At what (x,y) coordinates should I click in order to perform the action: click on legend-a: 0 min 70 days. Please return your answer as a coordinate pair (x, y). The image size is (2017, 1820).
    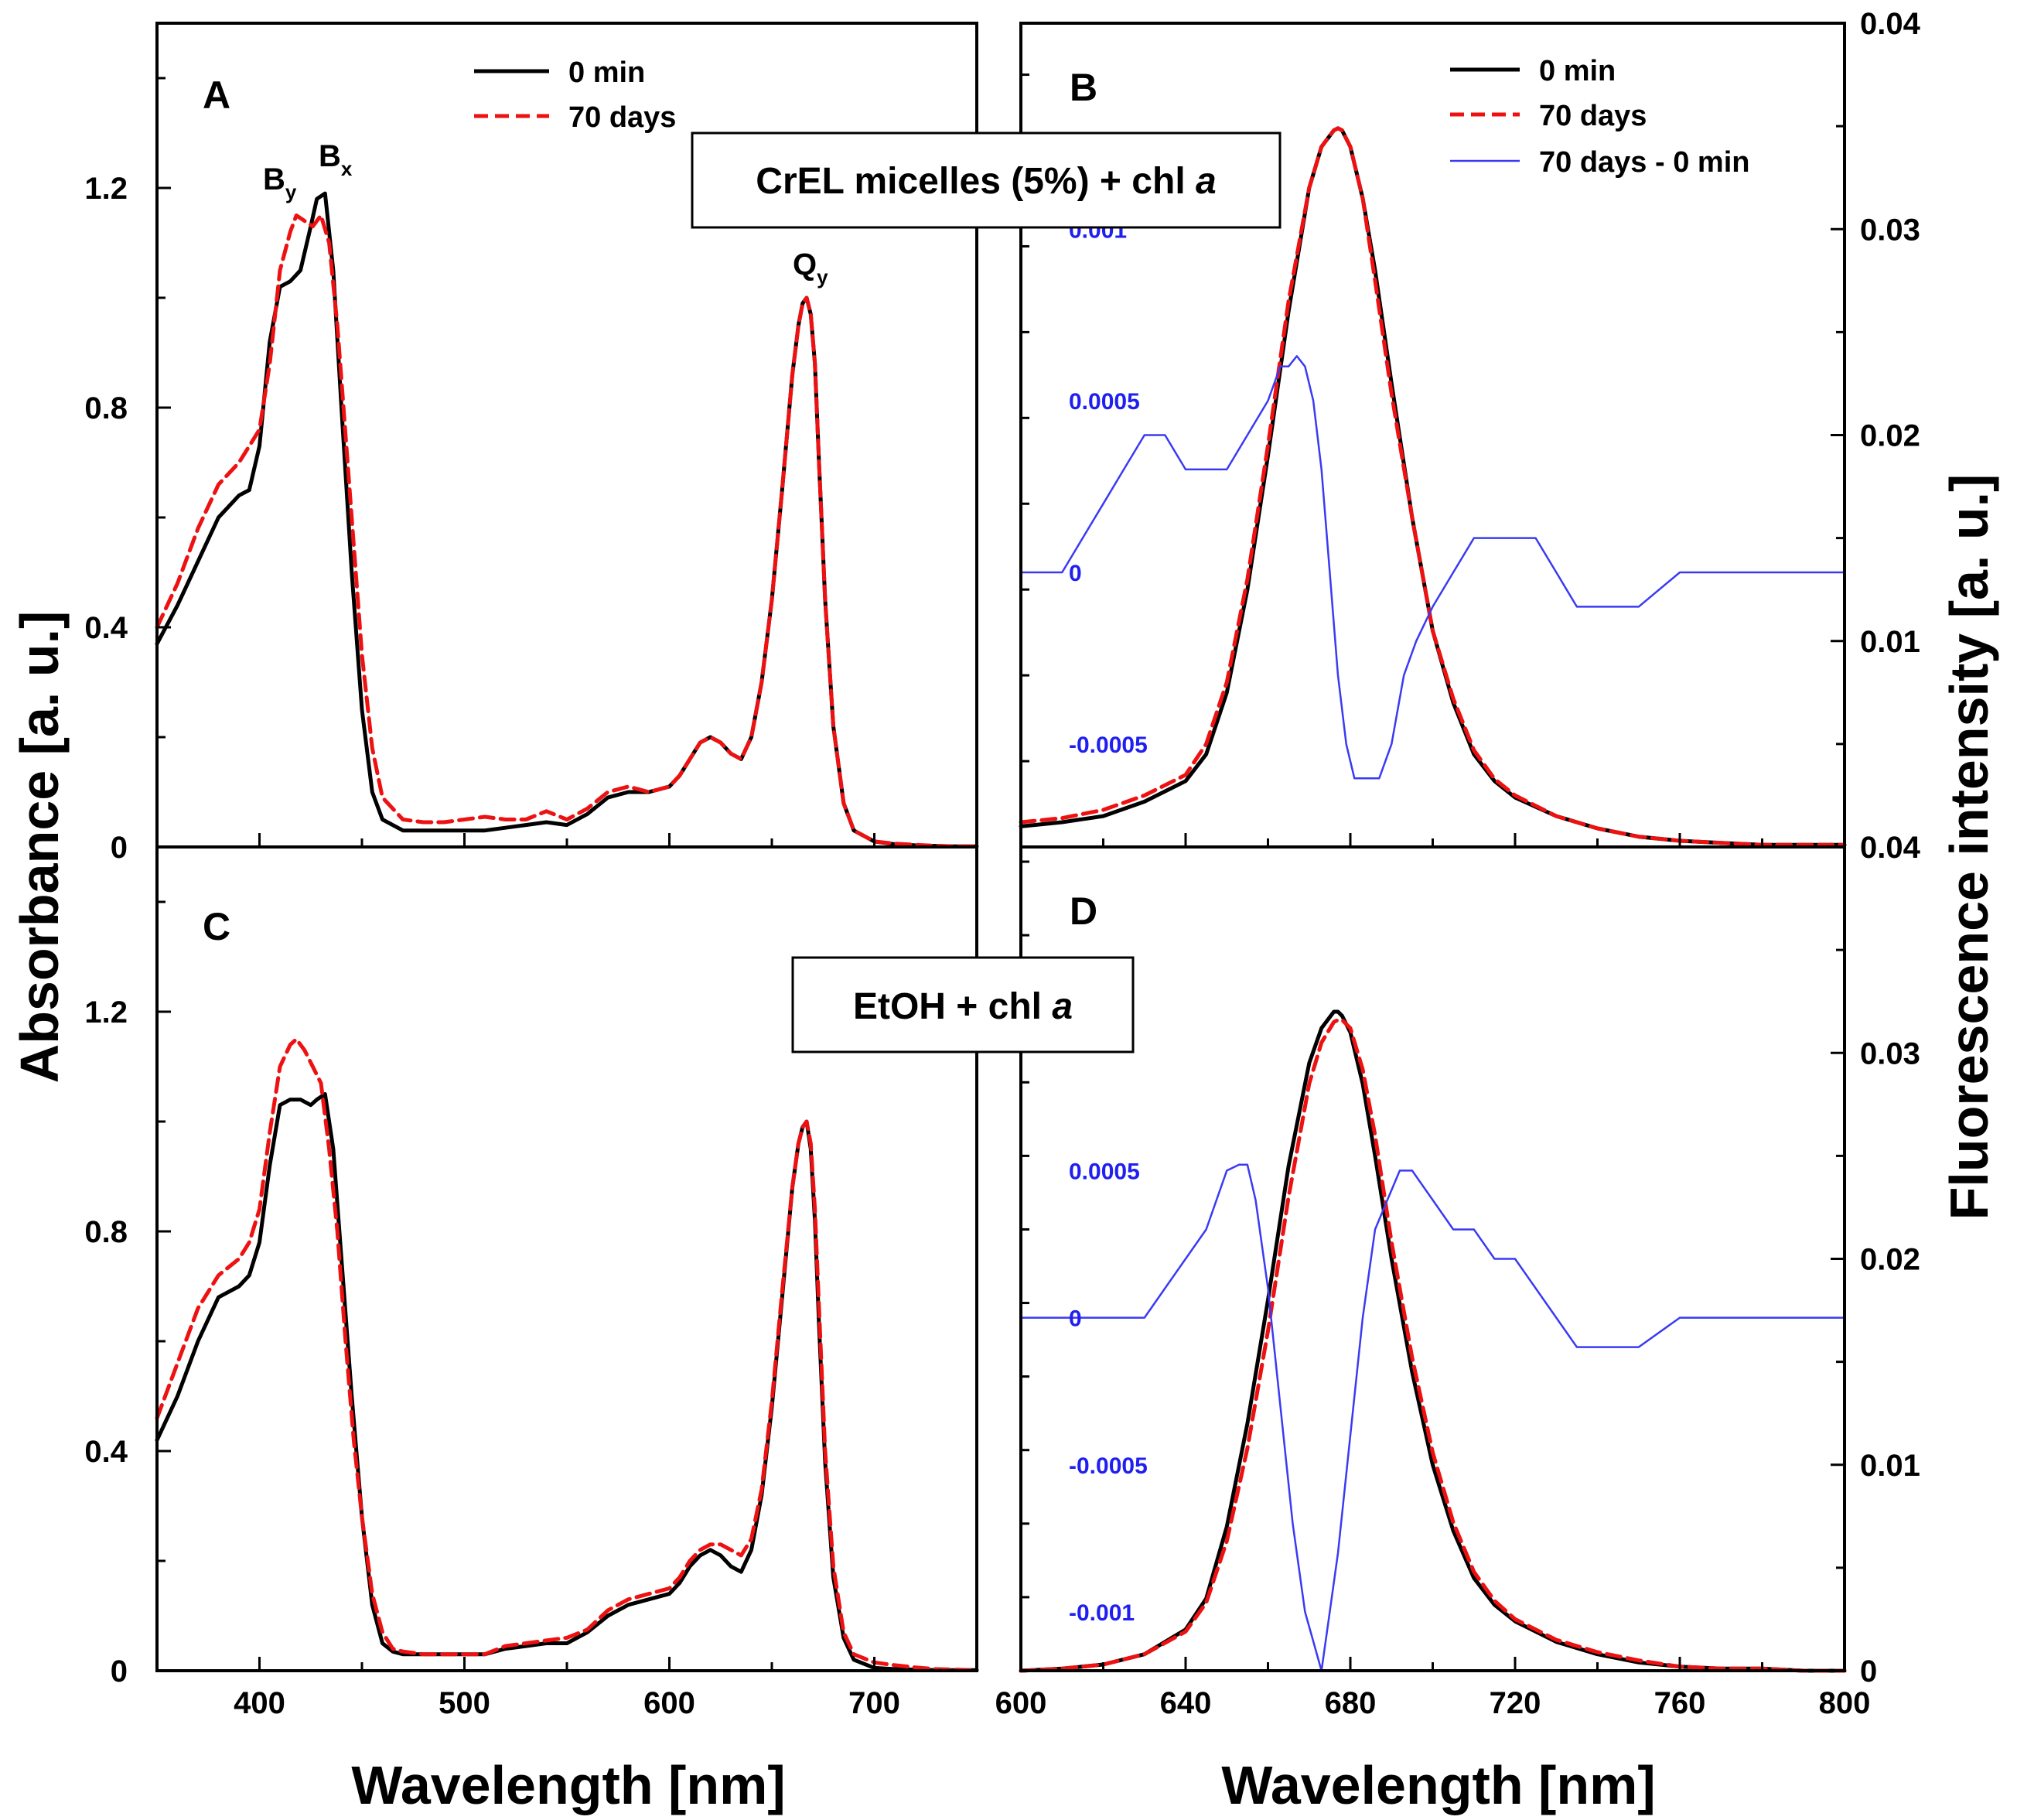
    Looking at the image, I should click on (575, 95).